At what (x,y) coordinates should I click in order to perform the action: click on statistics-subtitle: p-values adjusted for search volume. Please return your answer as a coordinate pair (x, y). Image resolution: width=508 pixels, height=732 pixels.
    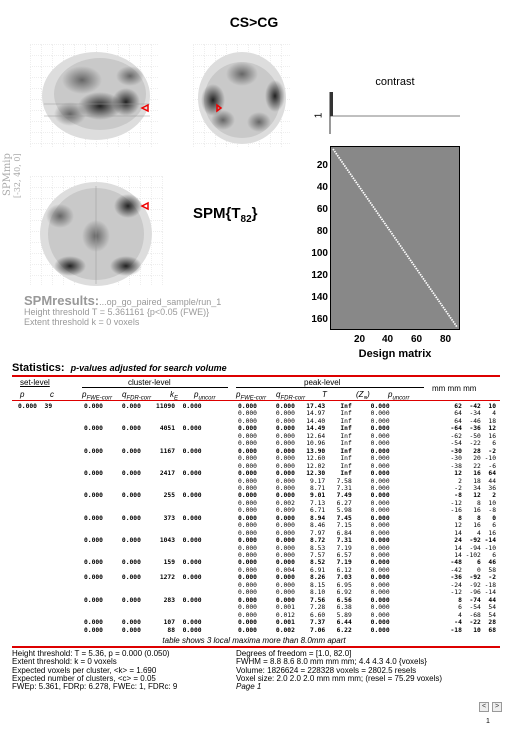
    Looking at the image, I should click on (148, 368).